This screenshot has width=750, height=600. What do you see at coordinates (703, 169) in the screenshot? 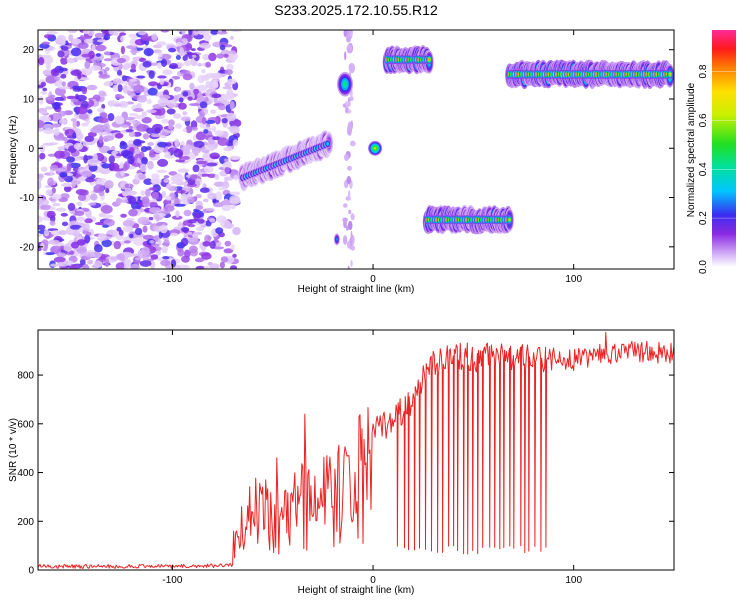
I see `colorbar-tick-label: 0.4` at bounding box center [703, 169].